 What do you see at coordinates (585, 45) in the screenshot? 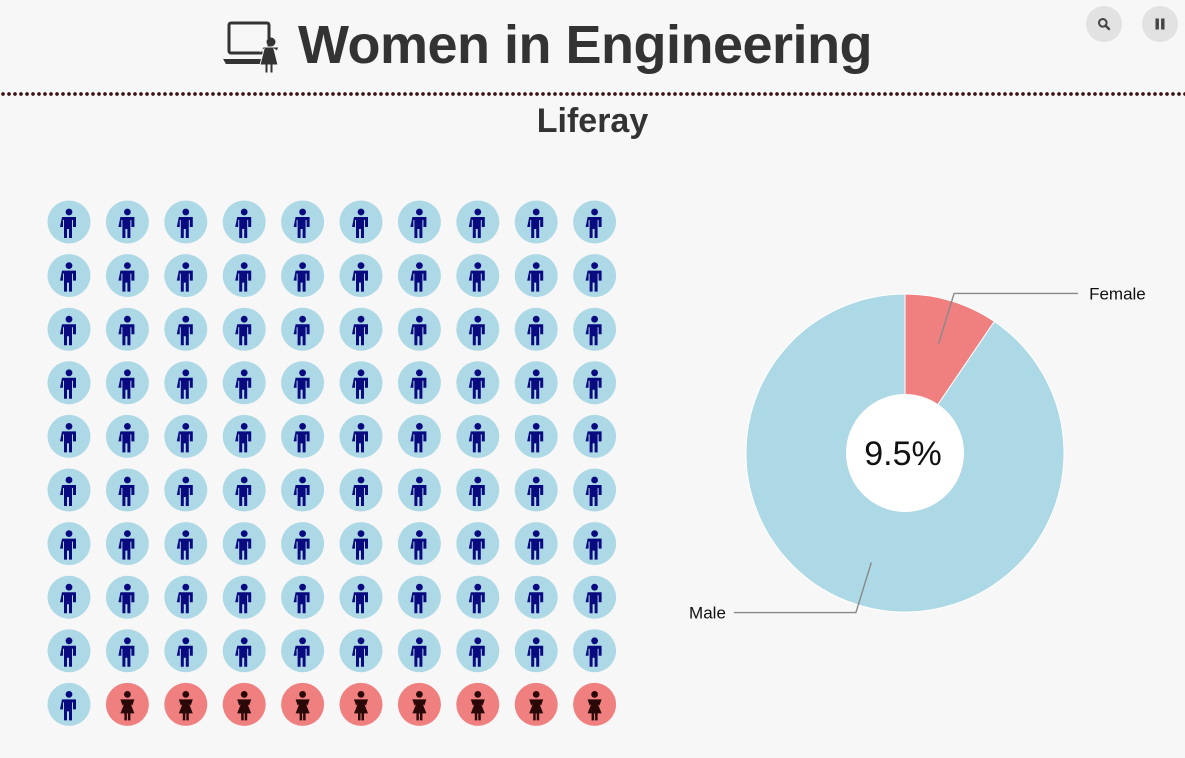
I see `page-title: Women in Engineering` at bounding box center [585, 45].